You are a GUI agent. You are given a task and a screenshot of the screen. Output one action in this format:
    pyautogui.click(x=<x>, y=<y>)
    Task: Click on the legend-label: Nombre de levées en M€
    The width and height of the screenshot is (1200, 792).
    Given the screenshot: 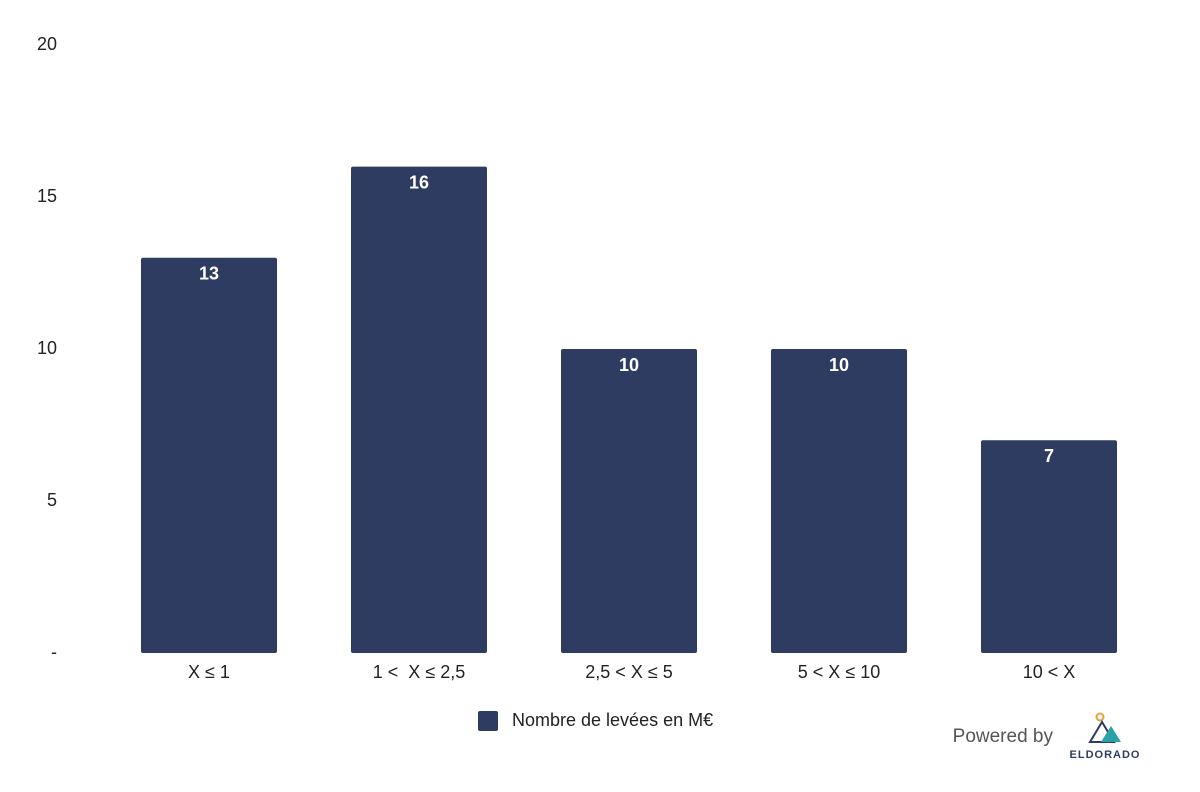 What is the action you would take?
    pyautogui.click(x=612, y=720)
    